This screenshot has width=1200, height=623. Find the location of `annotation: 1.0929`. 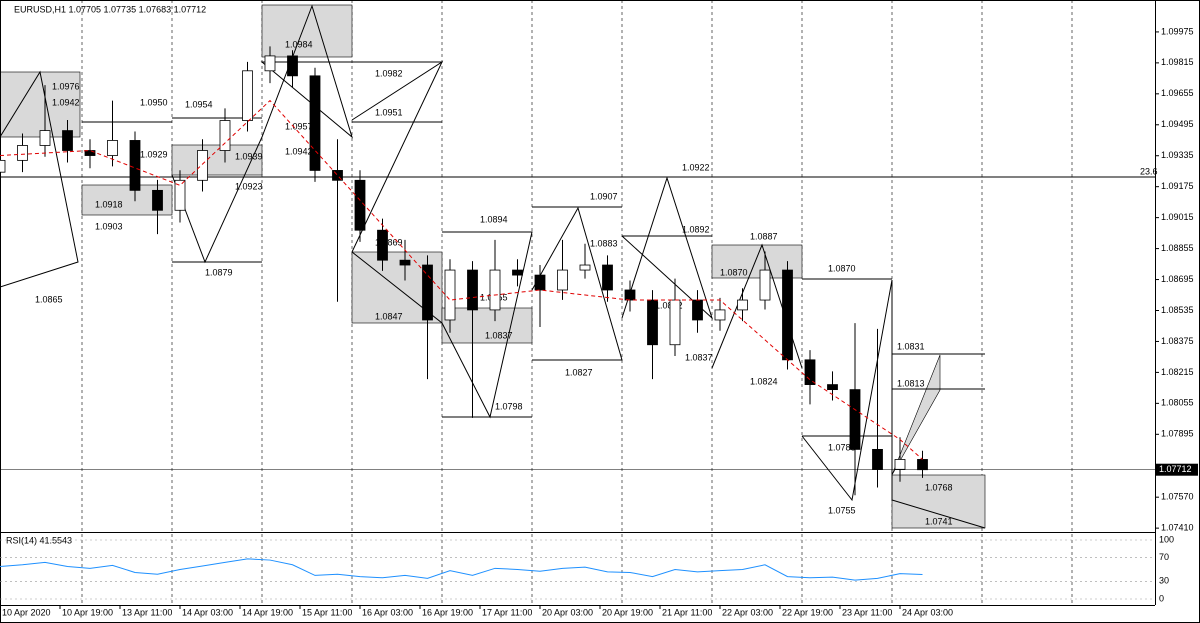

annotation: 1.0929 is located at coordinates (154, 154).